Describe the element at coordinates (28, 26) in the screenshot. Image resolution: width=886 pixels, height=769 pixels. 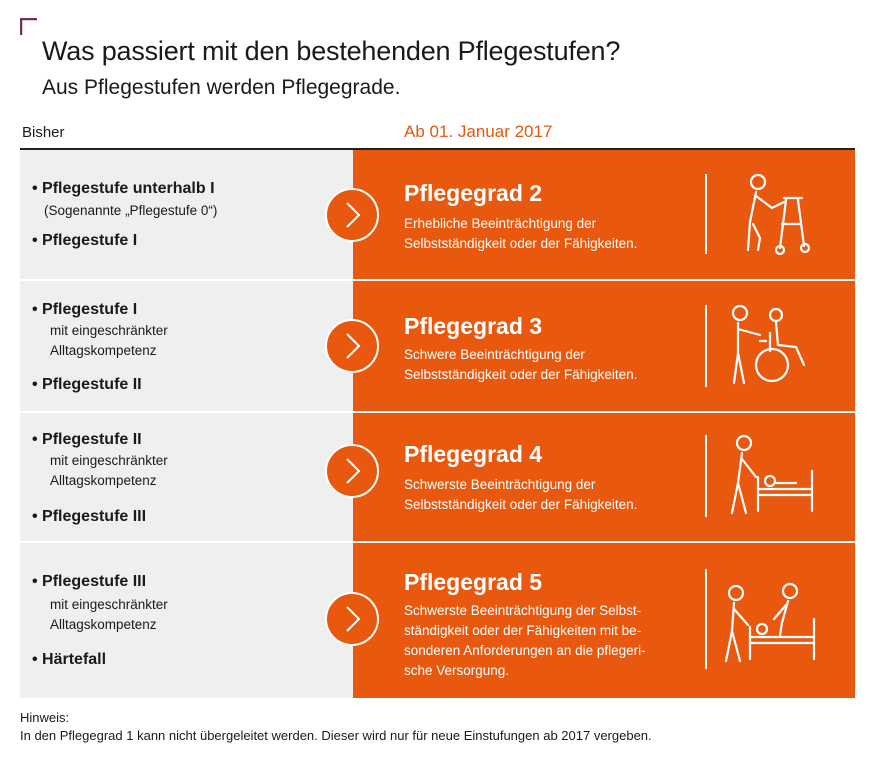
I see `corner-mark-icon` at that location.